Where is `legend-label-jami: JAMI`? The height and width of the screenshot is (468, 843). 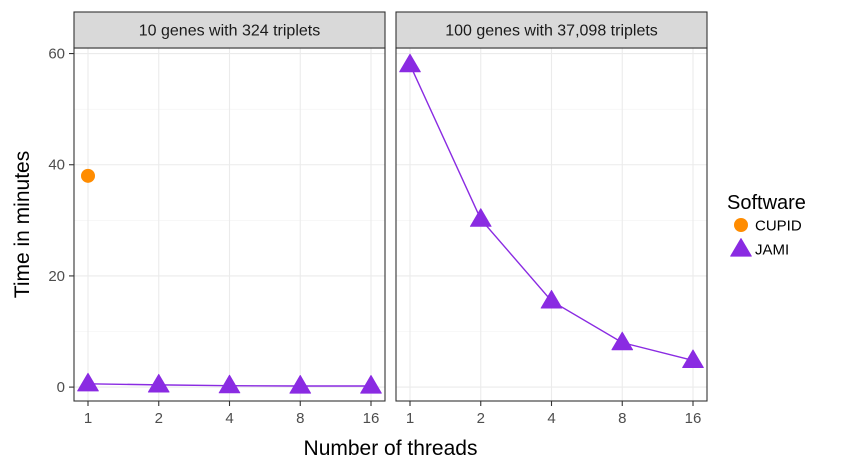
legend-label-jami: JAMI is located at coordinates (772, 250).